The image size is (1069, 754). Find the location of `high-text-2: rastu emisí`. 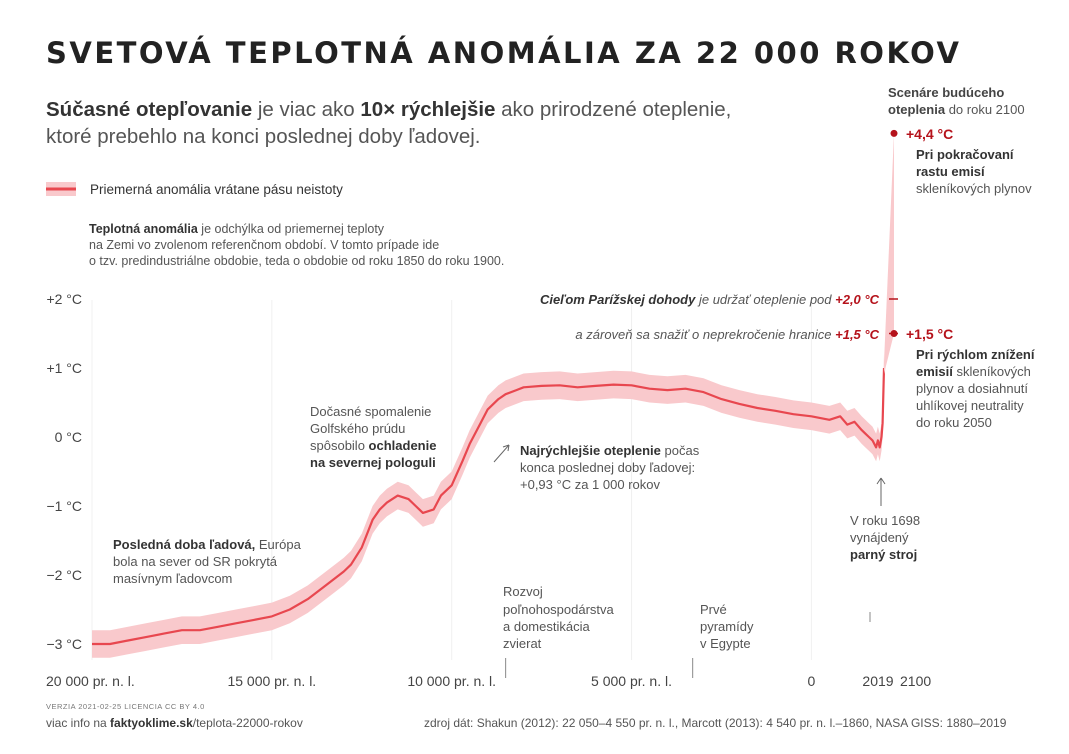

high-text-2: rastu emisí is located at coordinates (950, 171).